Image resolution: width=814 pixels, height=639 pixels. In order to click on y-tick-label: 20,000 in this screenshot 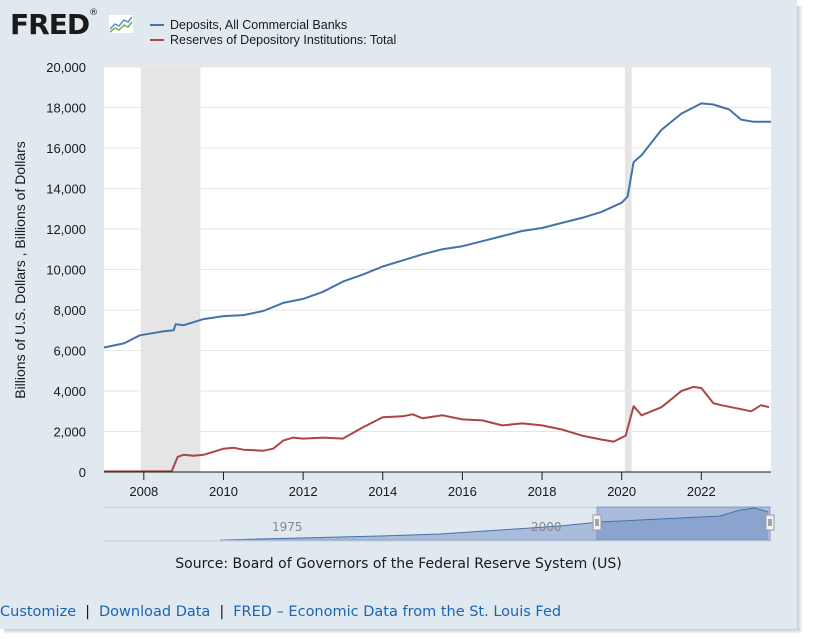, I will do `click(66, 67)`.